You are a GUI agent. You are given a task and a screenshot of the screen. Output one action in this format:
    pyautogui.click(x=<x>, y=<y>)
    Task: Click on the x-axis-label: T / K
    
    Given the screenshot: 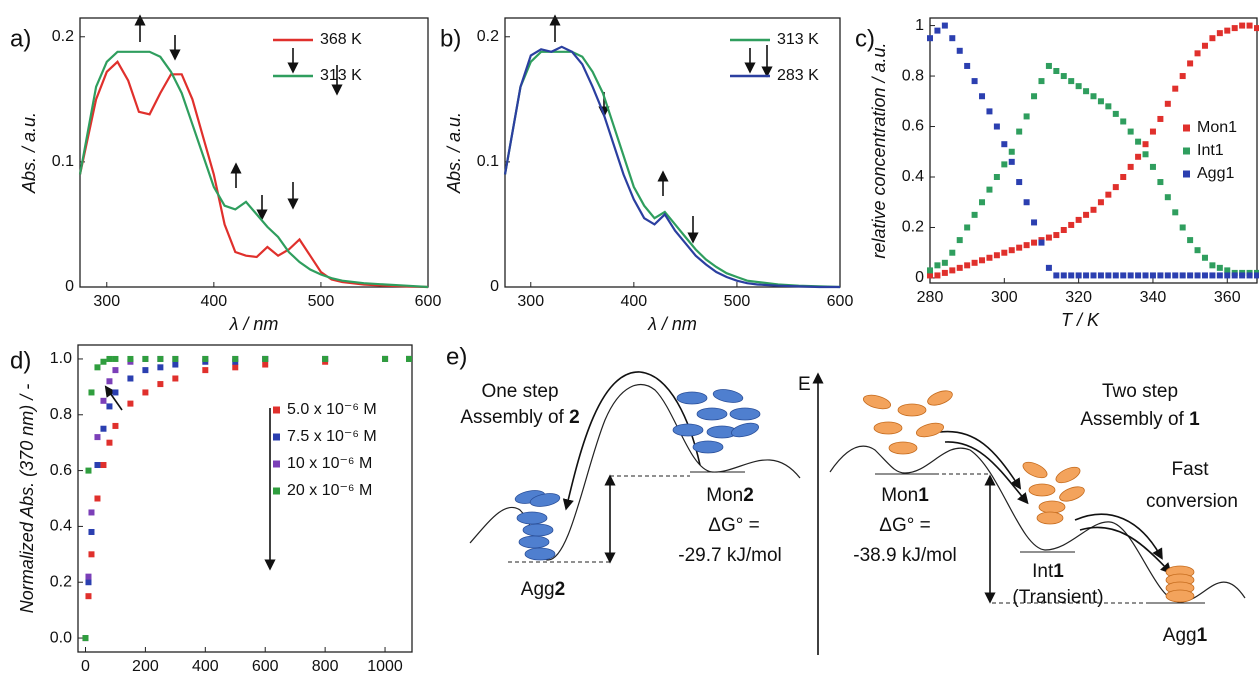 What is the action you would take?
    pyautogui.click(x=1080, y=320)
    